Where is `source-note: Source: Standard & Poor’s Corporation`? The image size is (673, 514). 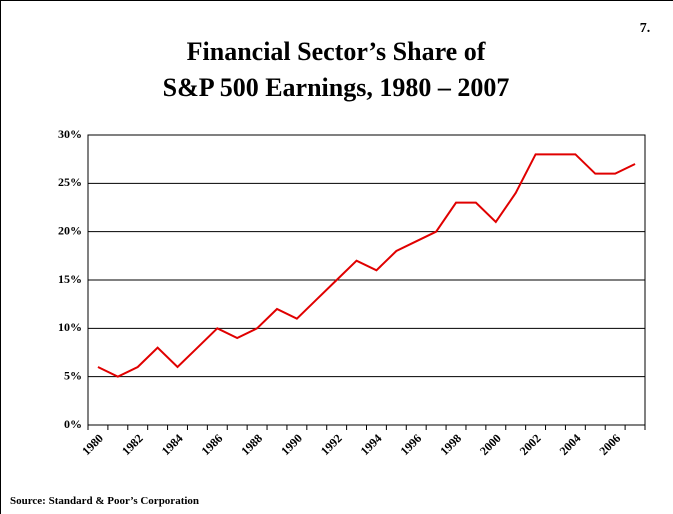
source-note: Source: Standard & Poor’s Corporation is located at coordinates (104, 501).